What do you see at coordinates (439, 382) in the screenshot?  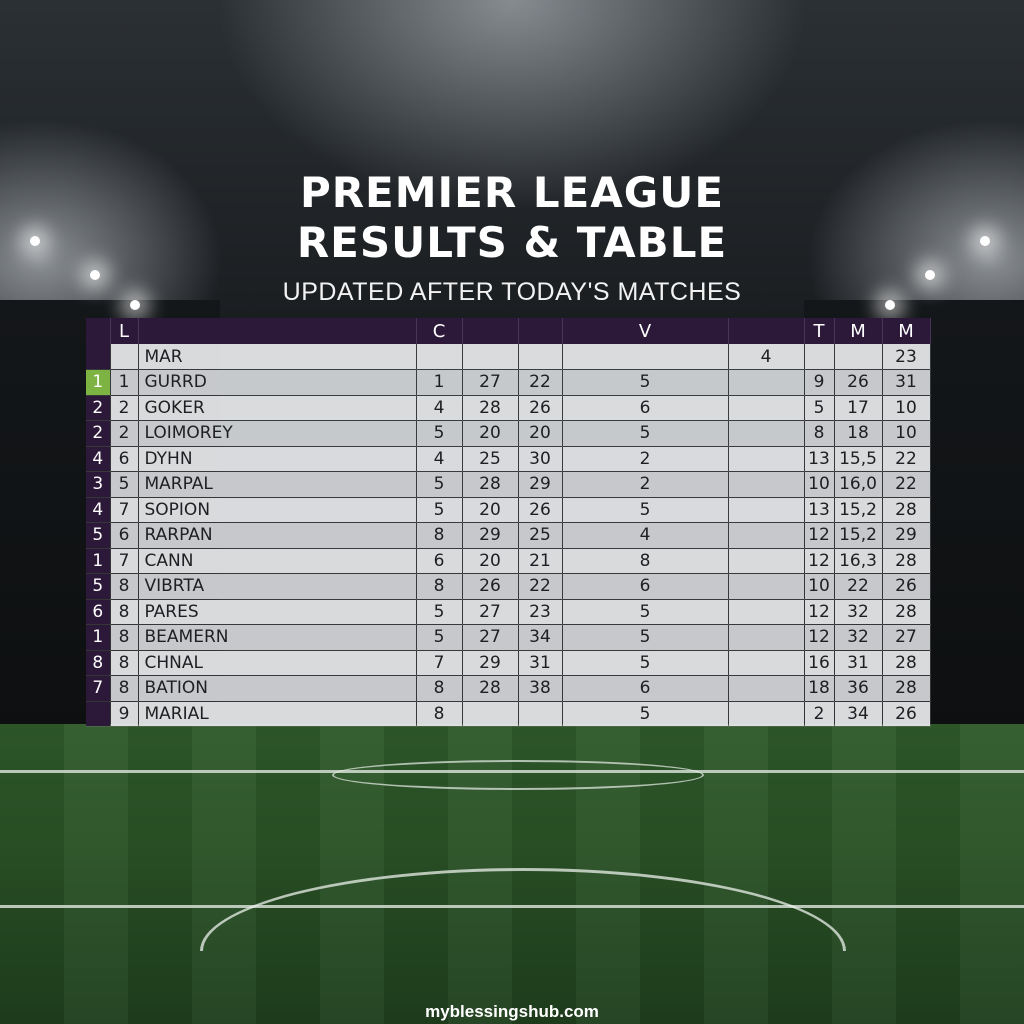 I see `stat-cell: 1` at bounding box center [439, 382].